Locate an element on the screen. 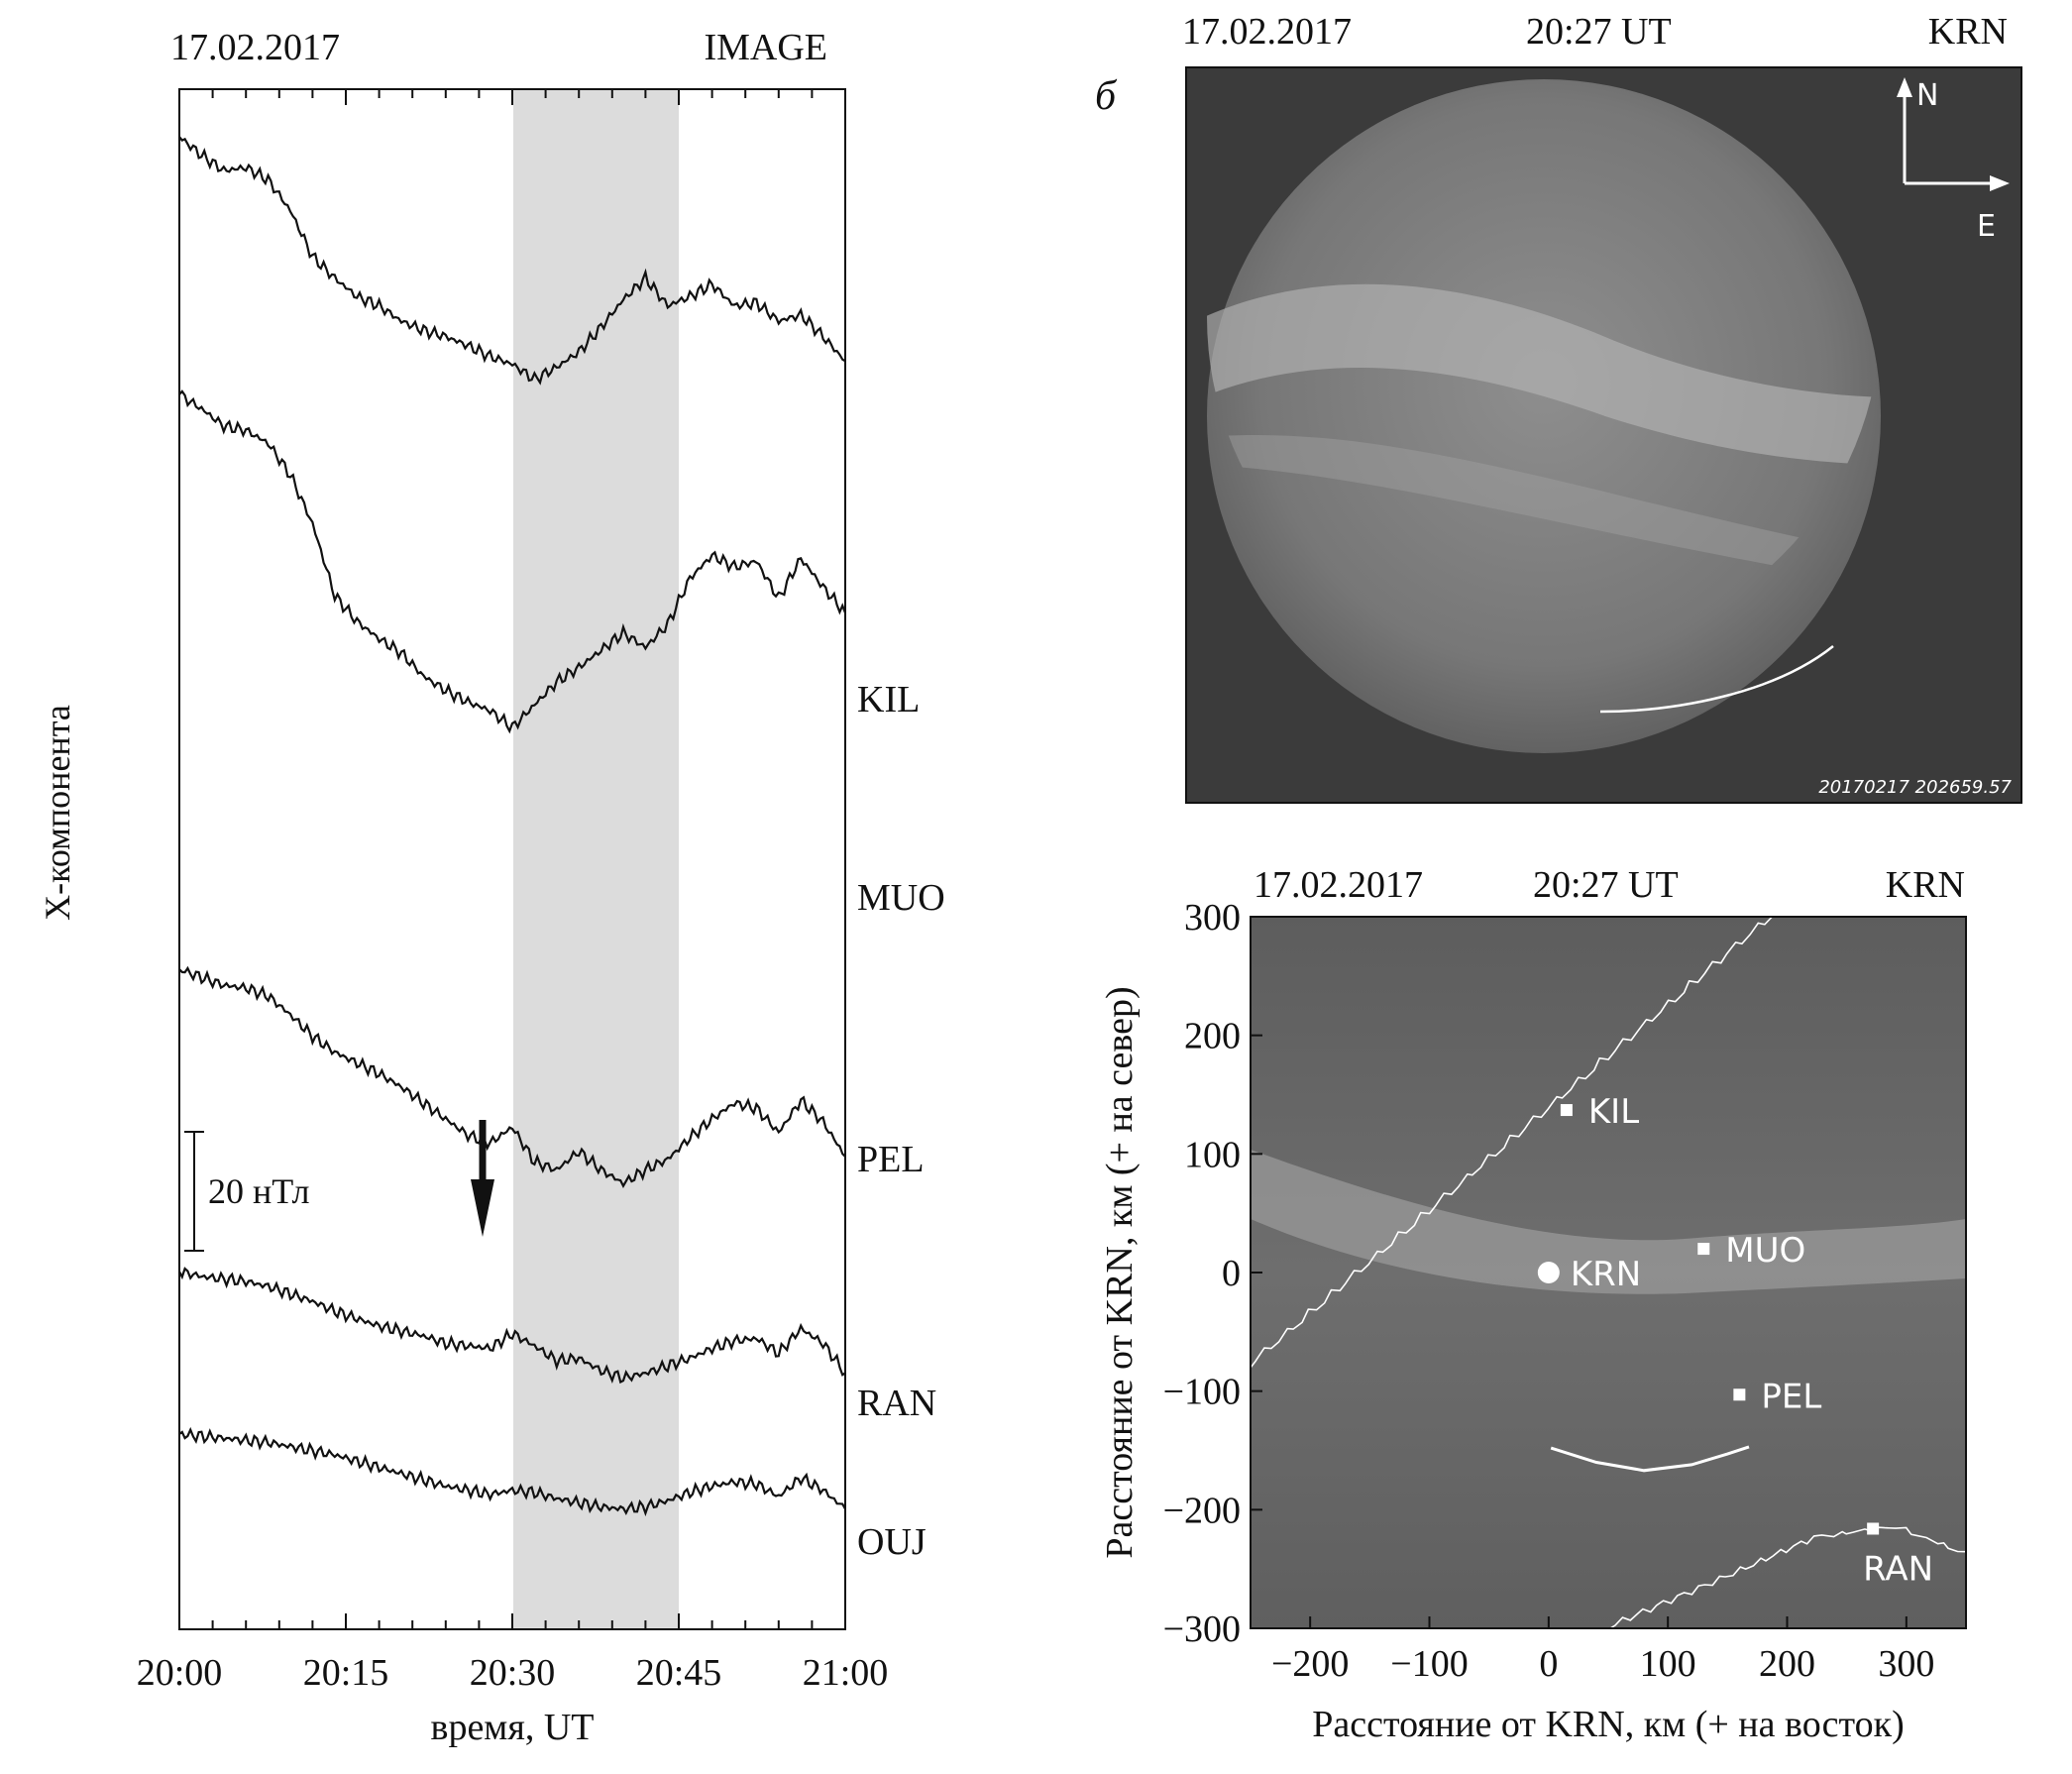 This screenshot has width=2072, height=1774. series-line-ouj is located at coordinates (512, 1472).